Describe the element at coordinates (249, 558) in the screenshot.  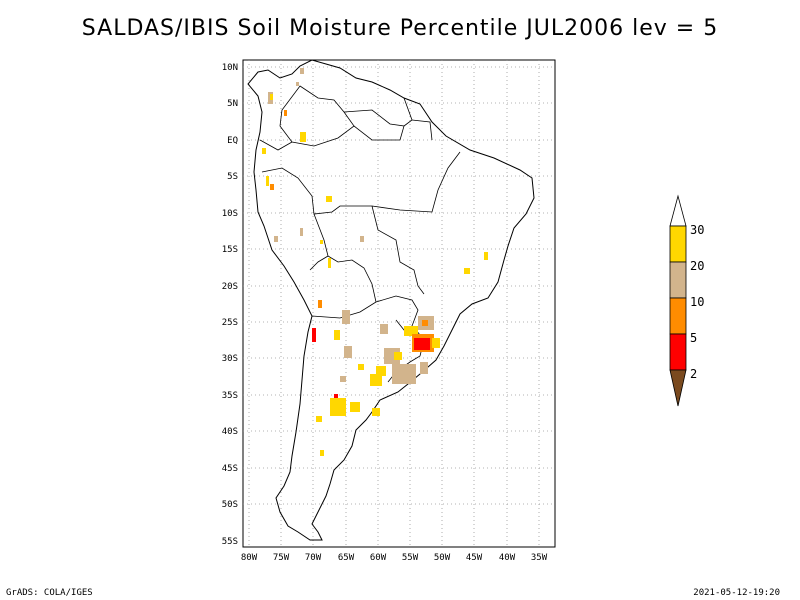
I see `lon-label: 80W` at that location.